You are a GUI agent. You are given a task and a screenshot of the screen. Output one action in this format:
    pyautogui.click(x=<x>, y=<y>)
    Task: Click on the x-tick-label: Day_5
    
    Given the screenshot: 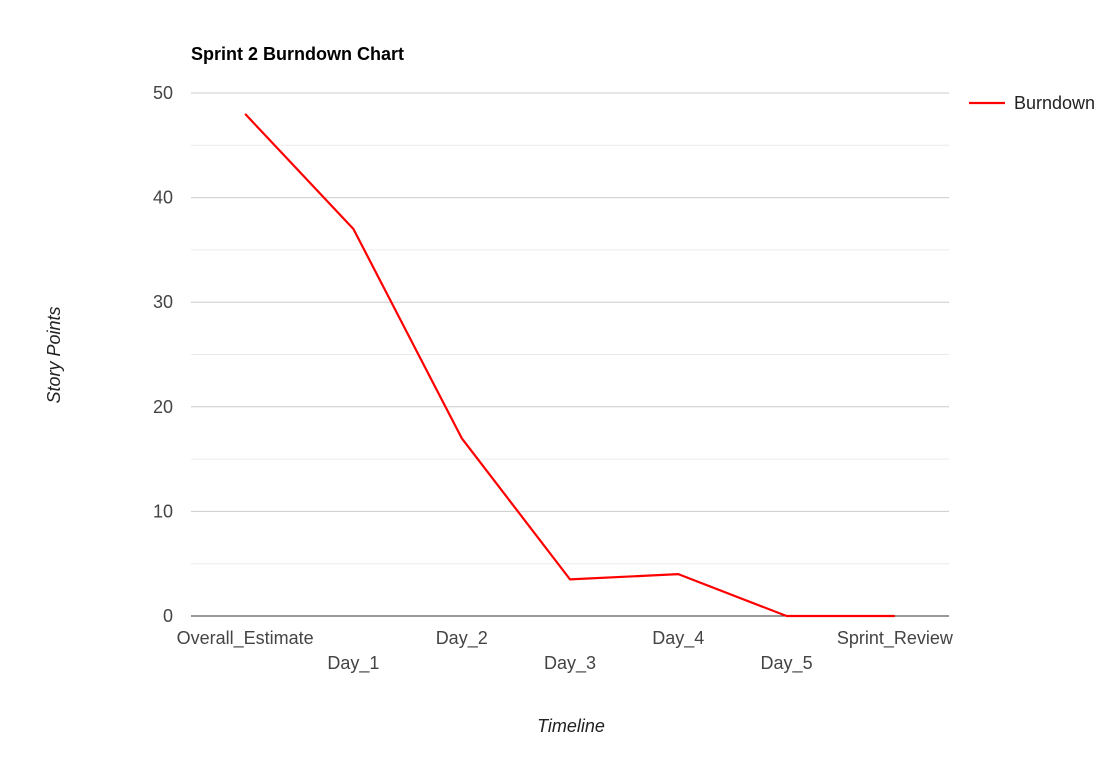 What is the action you would take?
    pyautogui.click(x=787, y=663)
    